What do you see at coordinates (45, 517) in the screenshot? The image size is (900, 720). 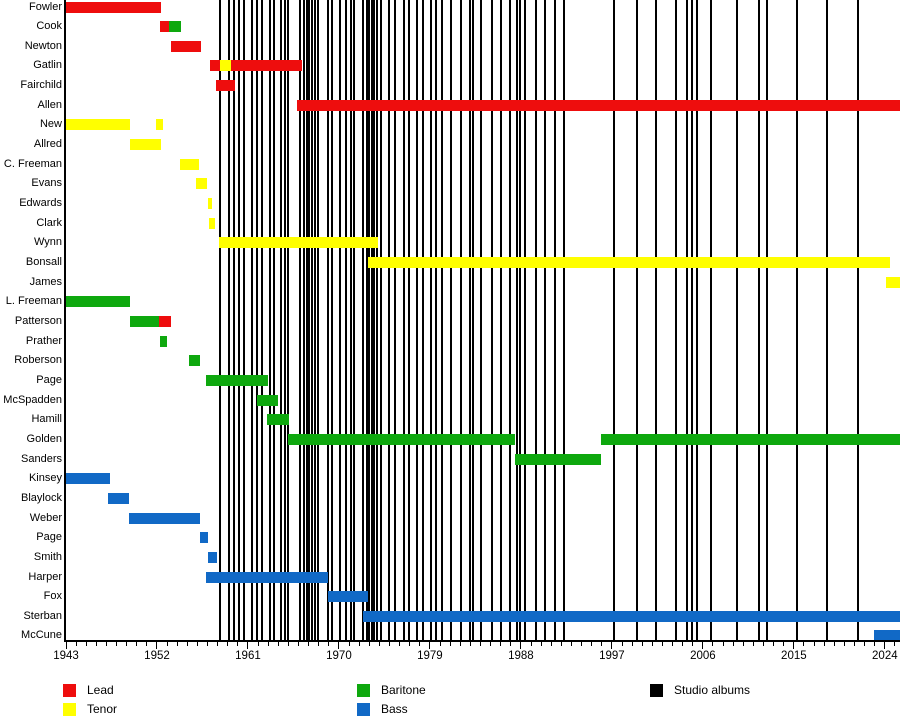 I see `member-name-label: Weber` at bounding box center [45, 517].